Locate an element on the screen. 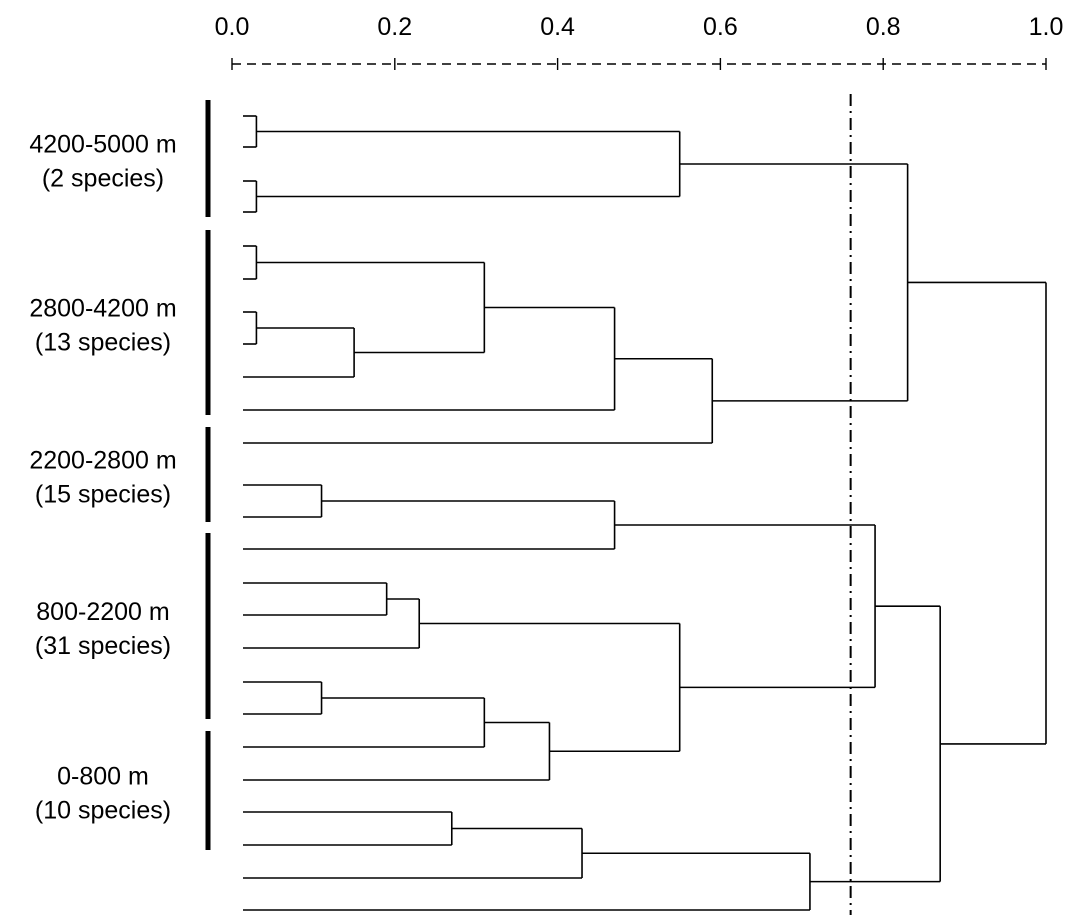 This screenshot has height=919, width=1069. group-name: 2800-4200 m is located at coordinates (102, 309).